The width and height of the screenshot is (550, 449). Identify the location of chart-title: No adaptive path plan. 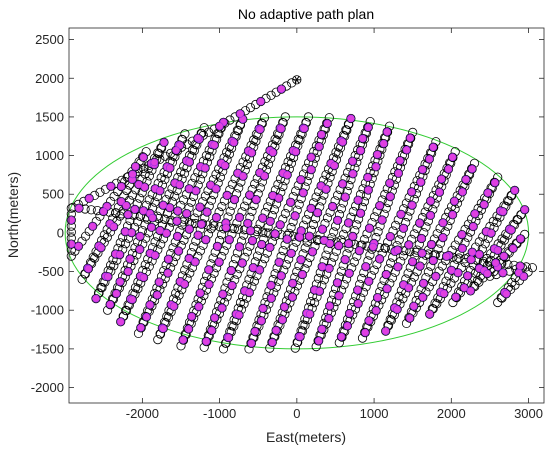
(306, 14).